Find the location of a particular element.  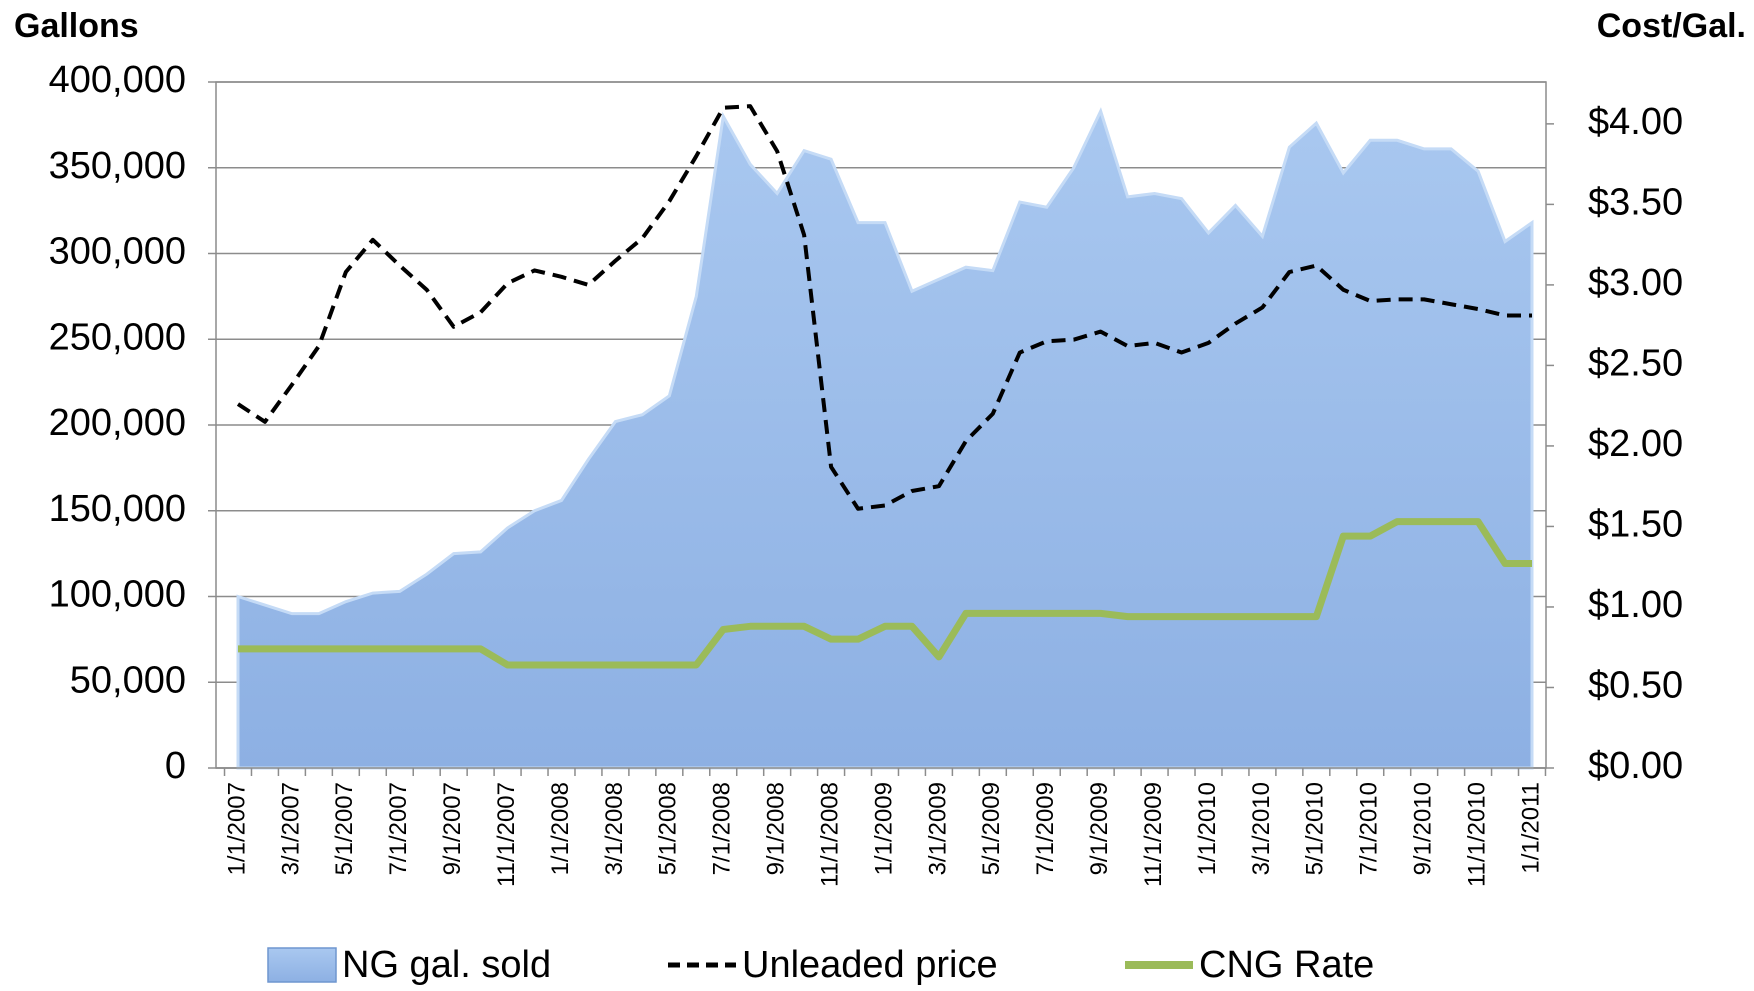

x-tick-label: 7/1/2010 is located at coordinates (1369, 828).